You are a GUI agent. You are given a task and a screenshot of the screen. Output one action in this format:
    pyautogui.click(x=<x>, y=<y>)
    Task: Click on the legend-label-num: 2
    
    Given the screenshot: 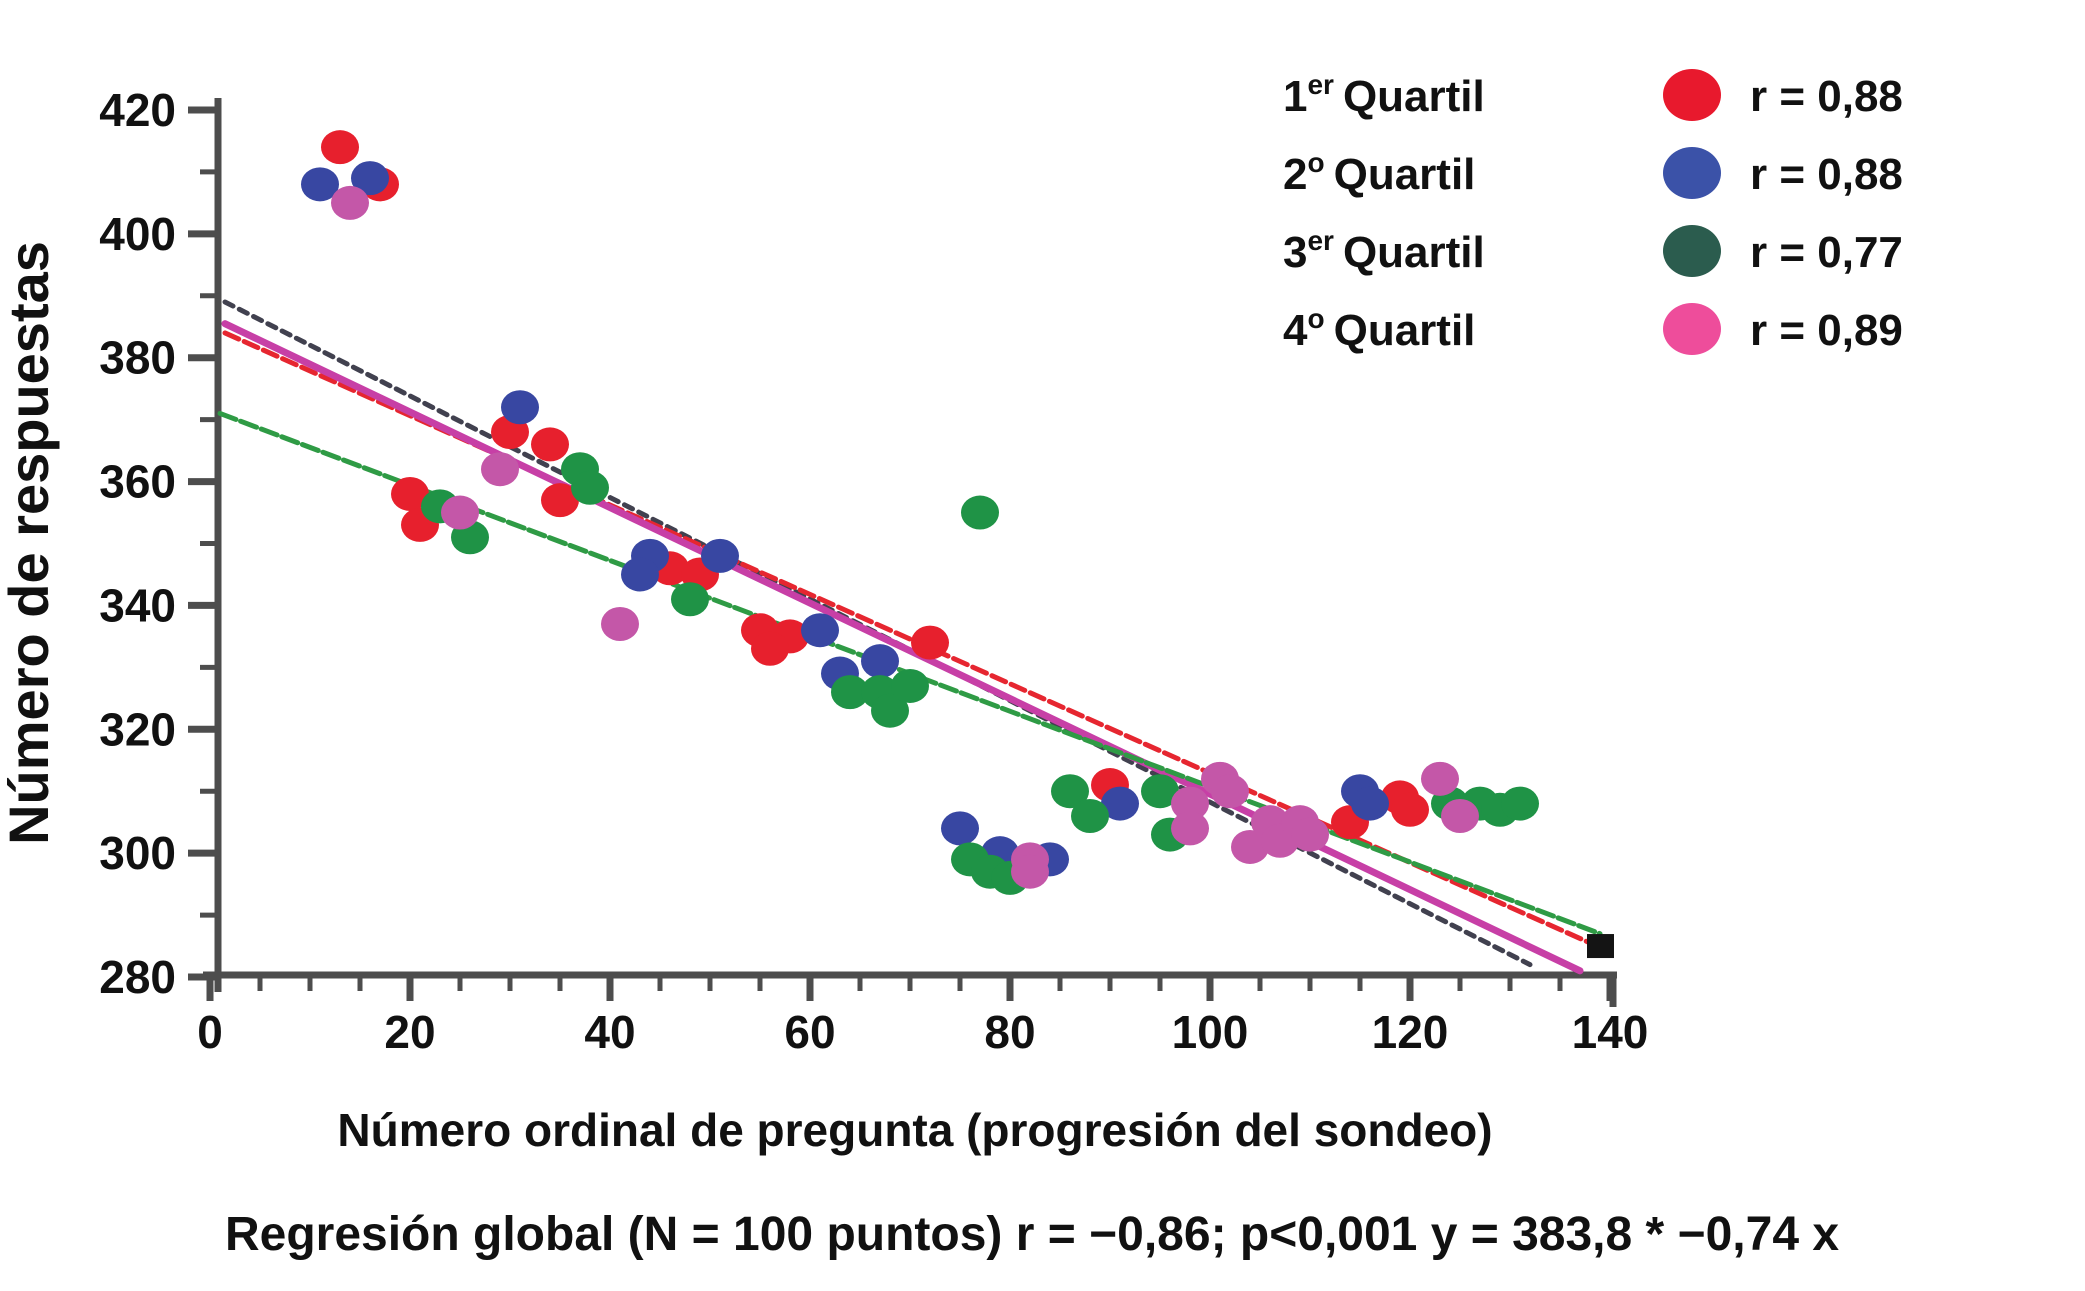 What is the action you would take?
    pyautogui.click(x=1295, y=174)
    